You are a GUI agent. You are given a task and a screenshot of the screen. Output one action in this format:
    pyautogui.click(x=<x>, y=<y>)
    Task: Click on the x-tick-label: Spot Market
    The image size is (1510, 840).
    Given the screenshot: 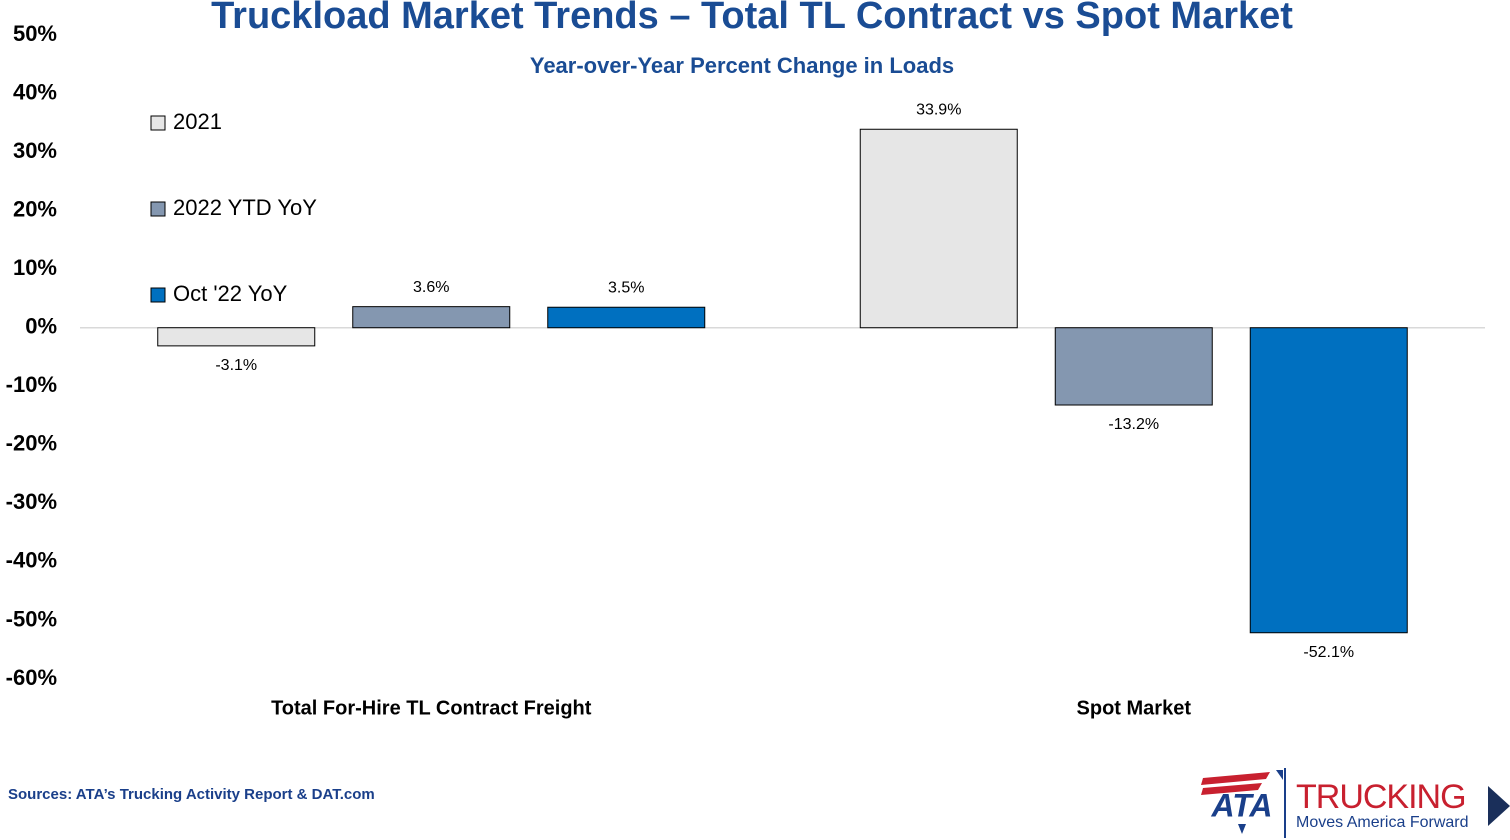 What is the action you would take?
    pyautogui.click(x=1134, y=708)
    